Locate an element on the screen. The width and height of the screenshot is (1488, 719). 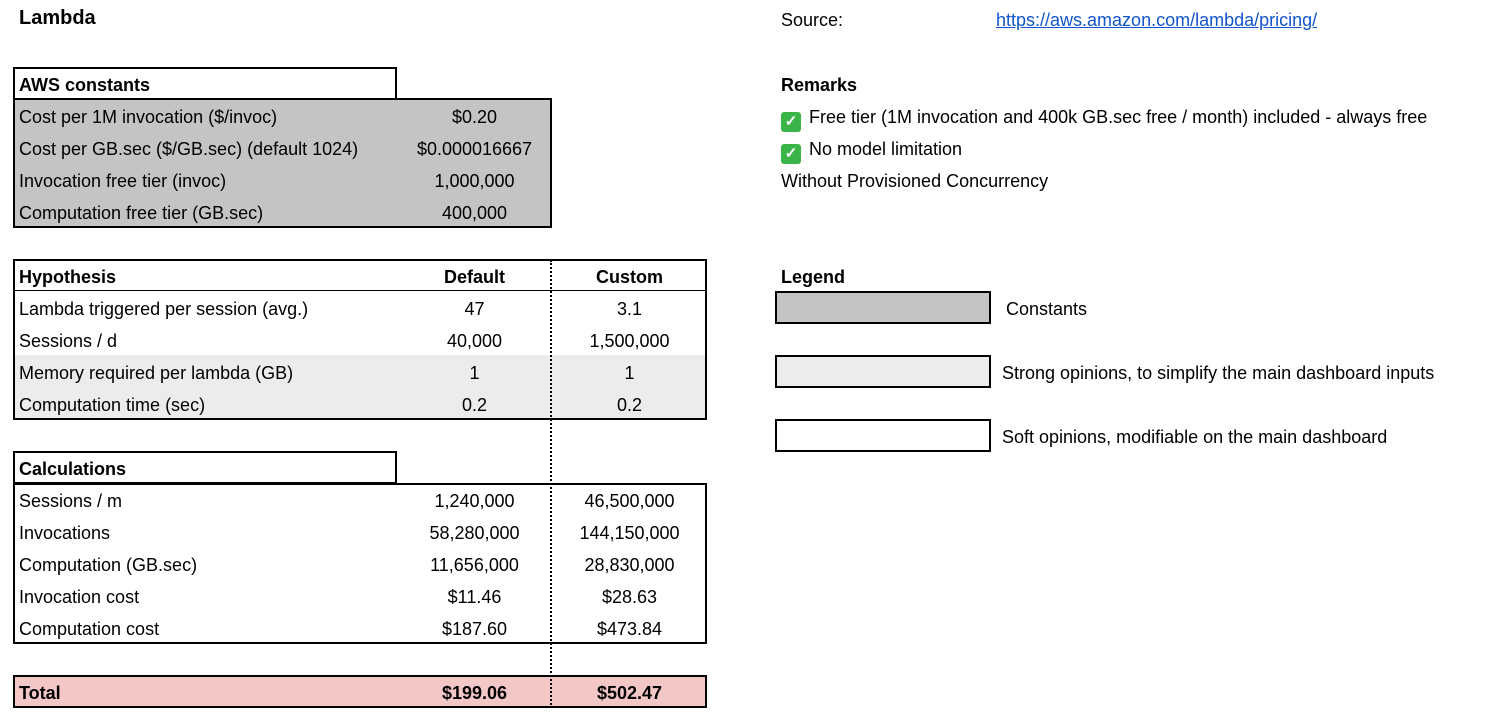
calc-custom-value: 46,500,000 is located at coordinates (629, 501).